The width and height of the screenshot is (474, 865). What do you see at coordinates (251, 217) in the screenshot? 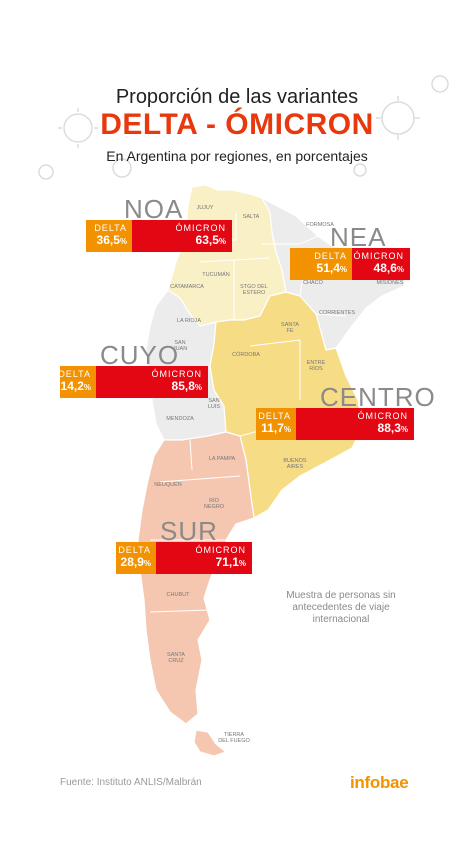
I see `province-salta: SALTA` at bounding box center [251, 217].